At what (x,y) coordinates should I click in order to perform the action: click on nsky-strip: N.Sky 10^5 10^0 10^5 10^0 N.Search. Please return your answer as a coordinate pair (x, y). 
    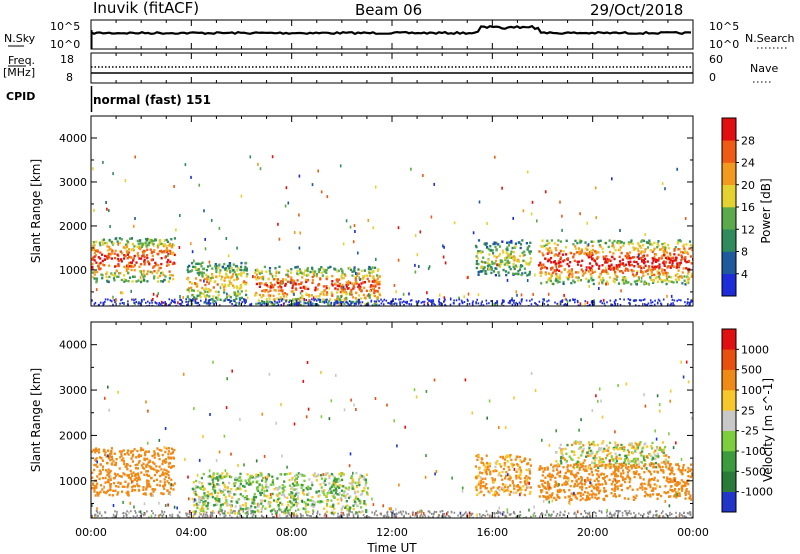
    Looking at the image, I should click on (399, 35).